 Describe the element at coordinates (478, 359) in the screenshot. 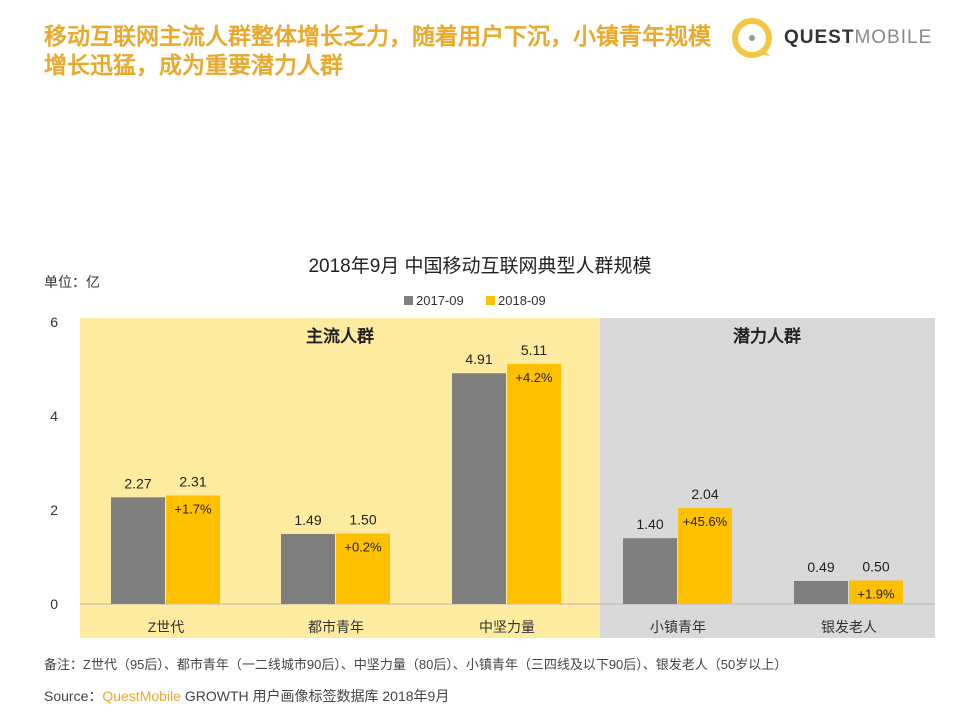

I see `data-label: 4.91` at that location.